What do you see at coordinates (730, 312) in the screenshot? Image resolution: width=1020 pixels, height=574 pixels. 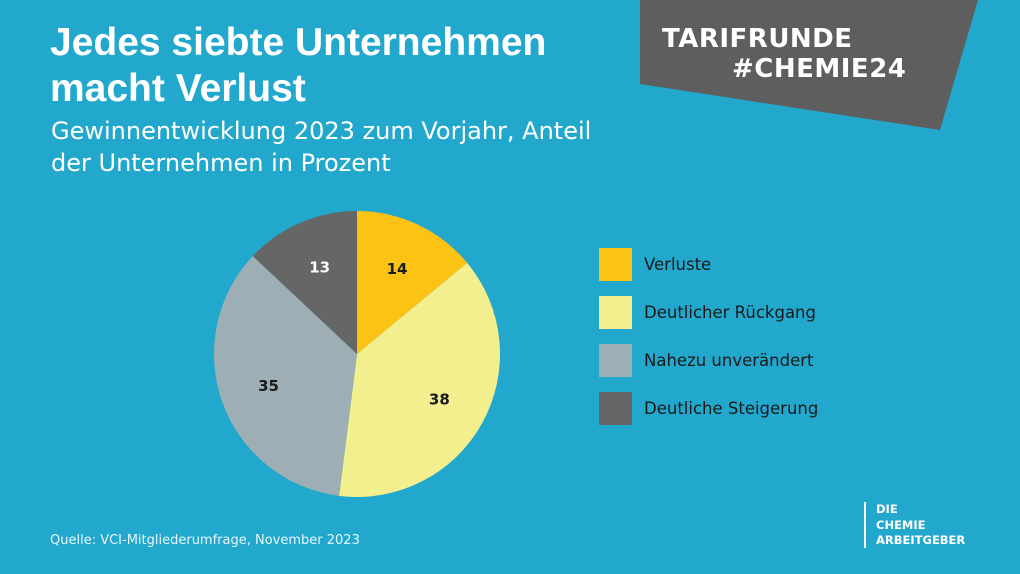 I see `legend-label-2: Deutlicher Rückgang` at bounding box center [730, 312].